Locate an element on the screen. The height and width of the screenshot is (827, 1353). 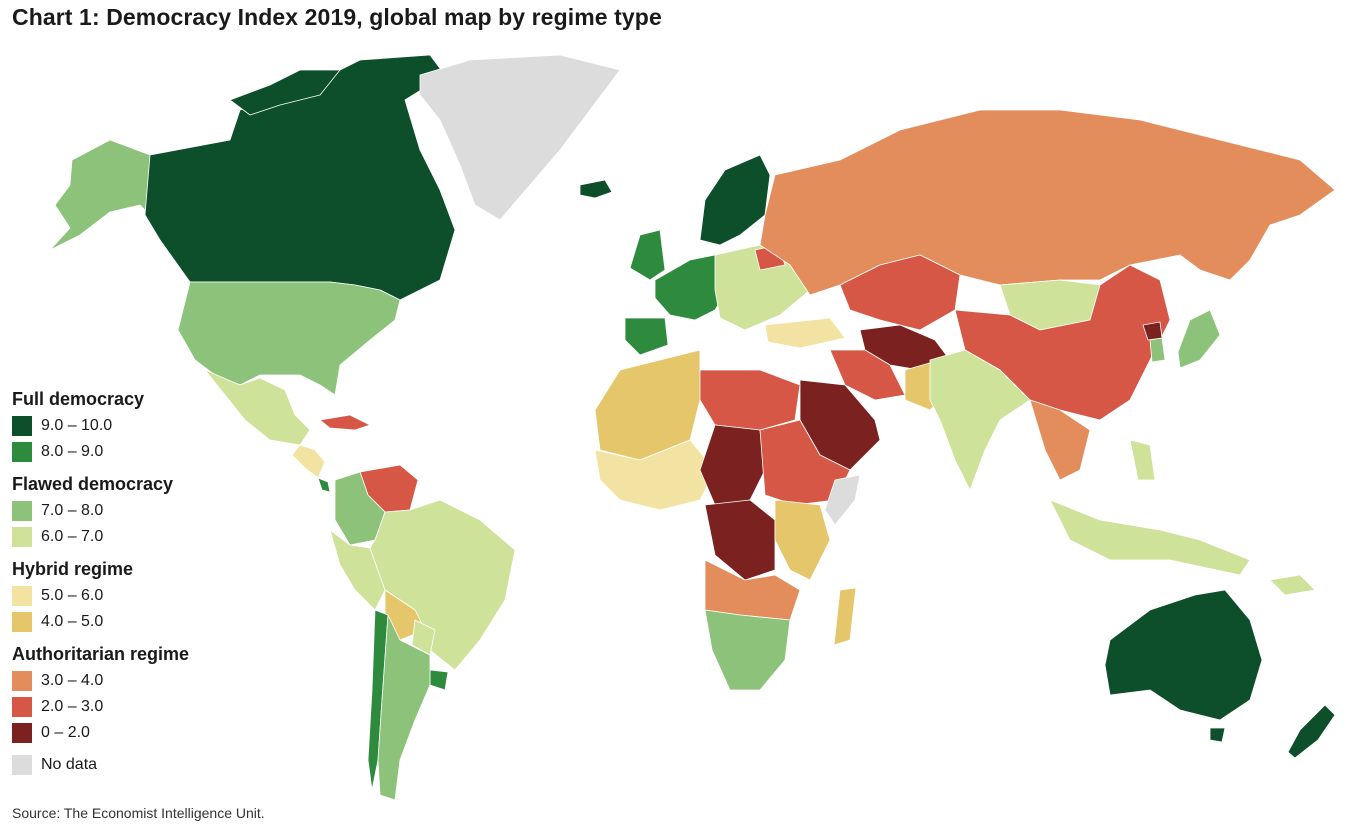
legend-group-title: Authoritarian regime is located at coordinates (101, 654).